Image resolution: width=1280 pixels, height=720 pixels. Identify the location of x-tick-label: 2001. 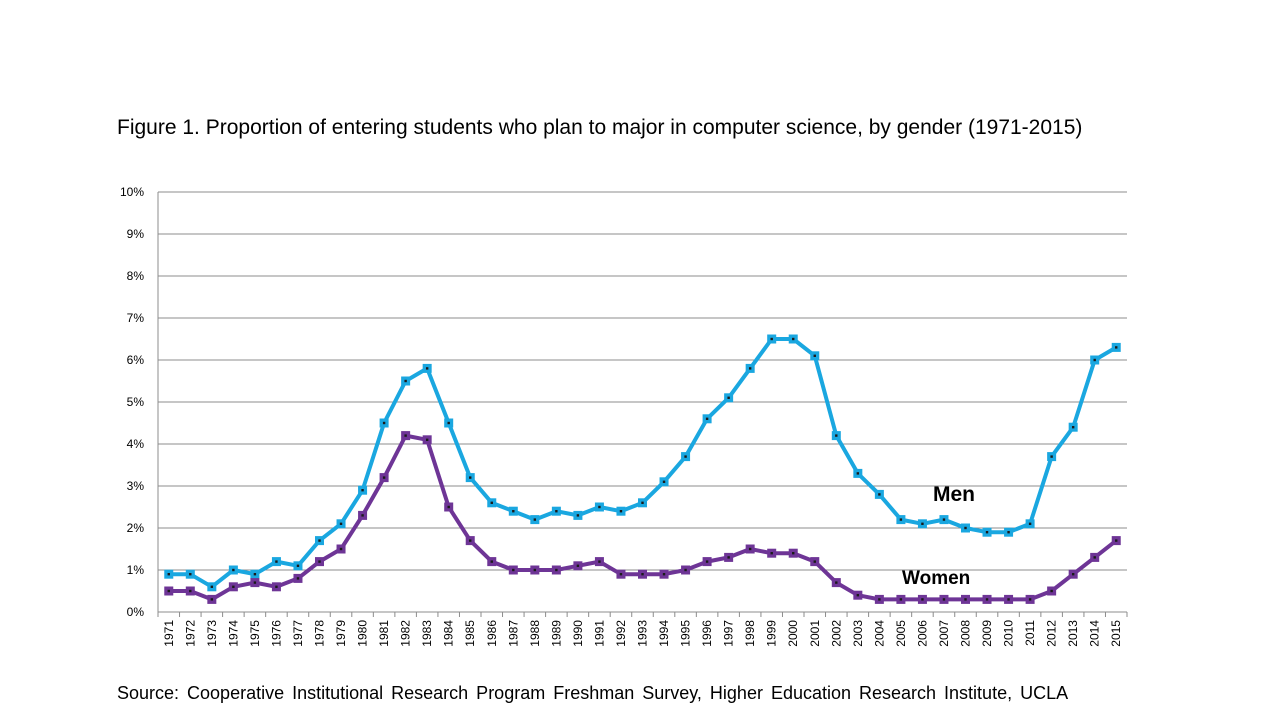
(815, 633).